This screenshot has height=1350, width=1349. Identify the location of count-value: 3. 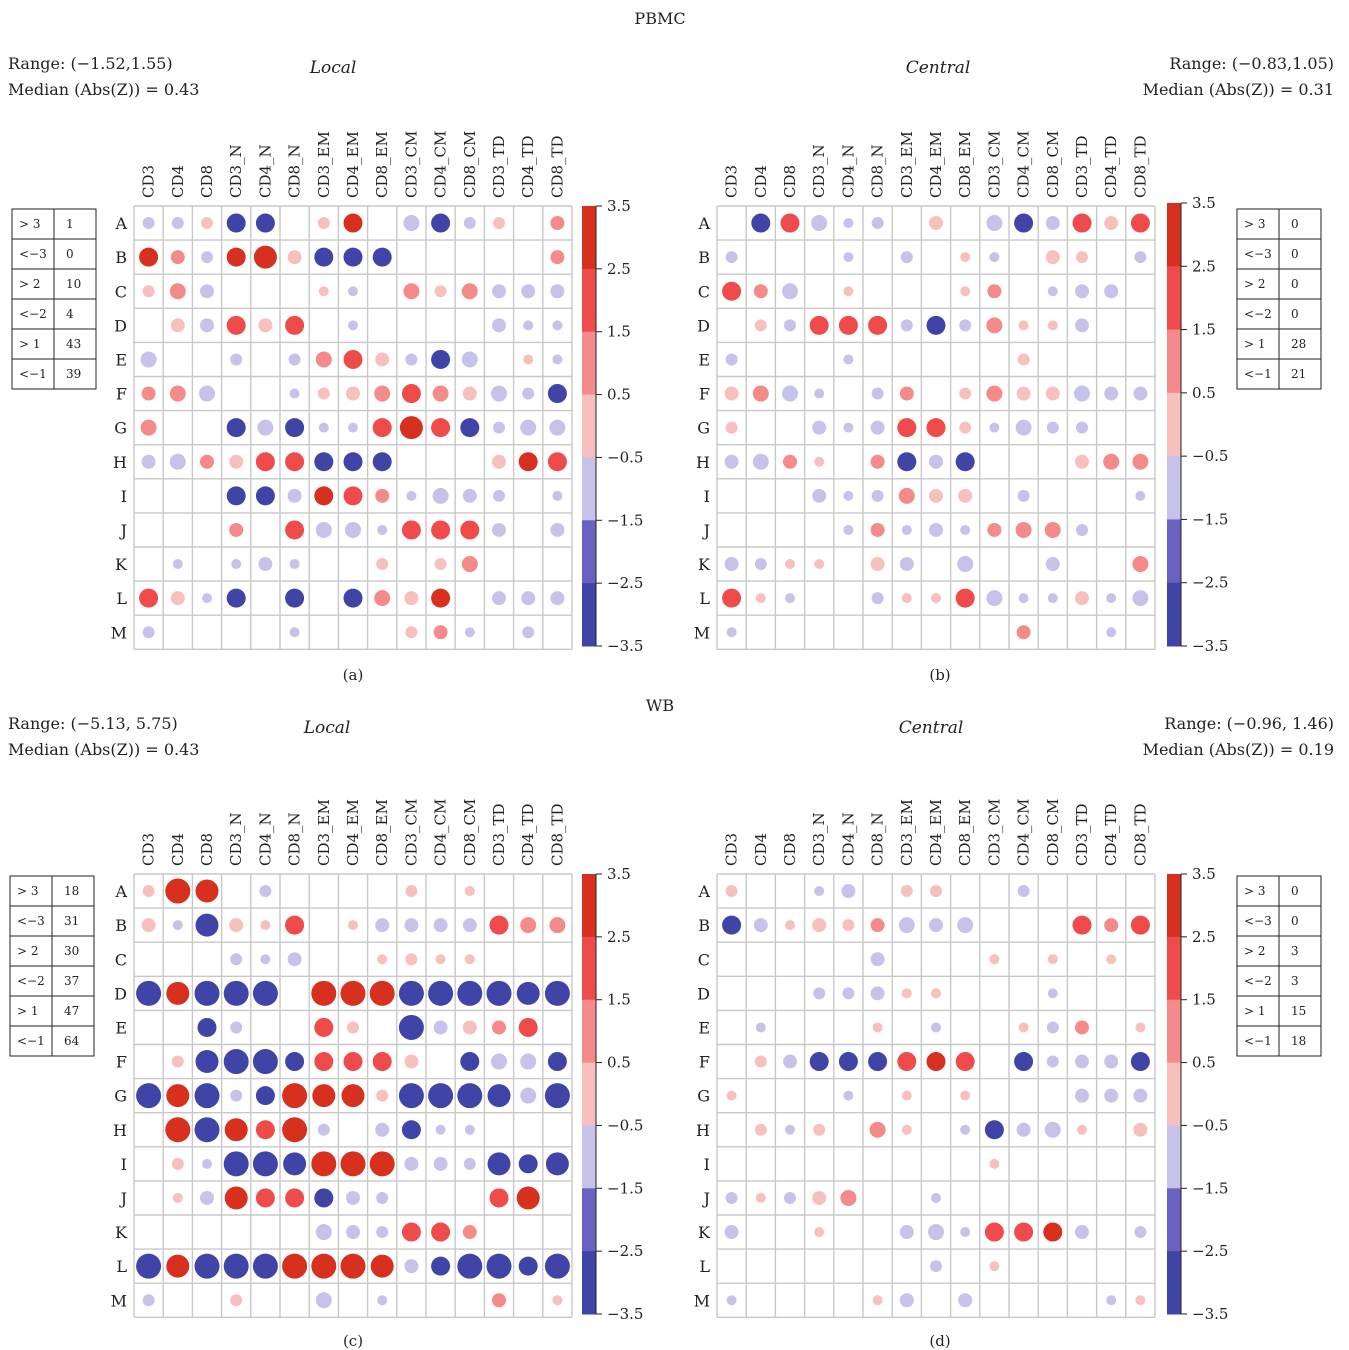
(1295, 981).